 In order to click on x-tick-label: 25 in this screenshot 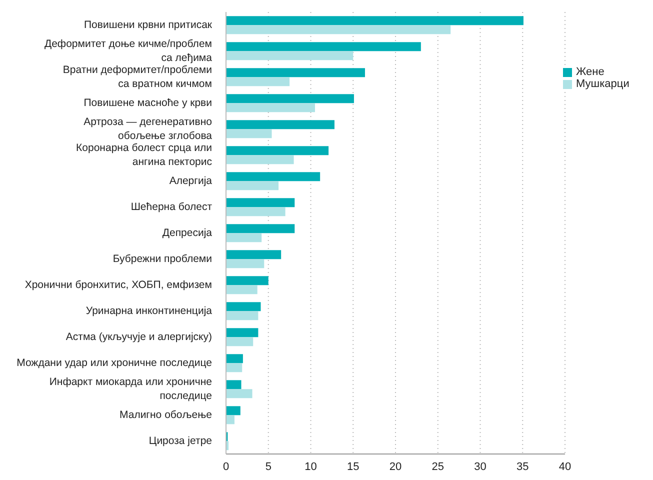, I will do `click(438, 466)`.